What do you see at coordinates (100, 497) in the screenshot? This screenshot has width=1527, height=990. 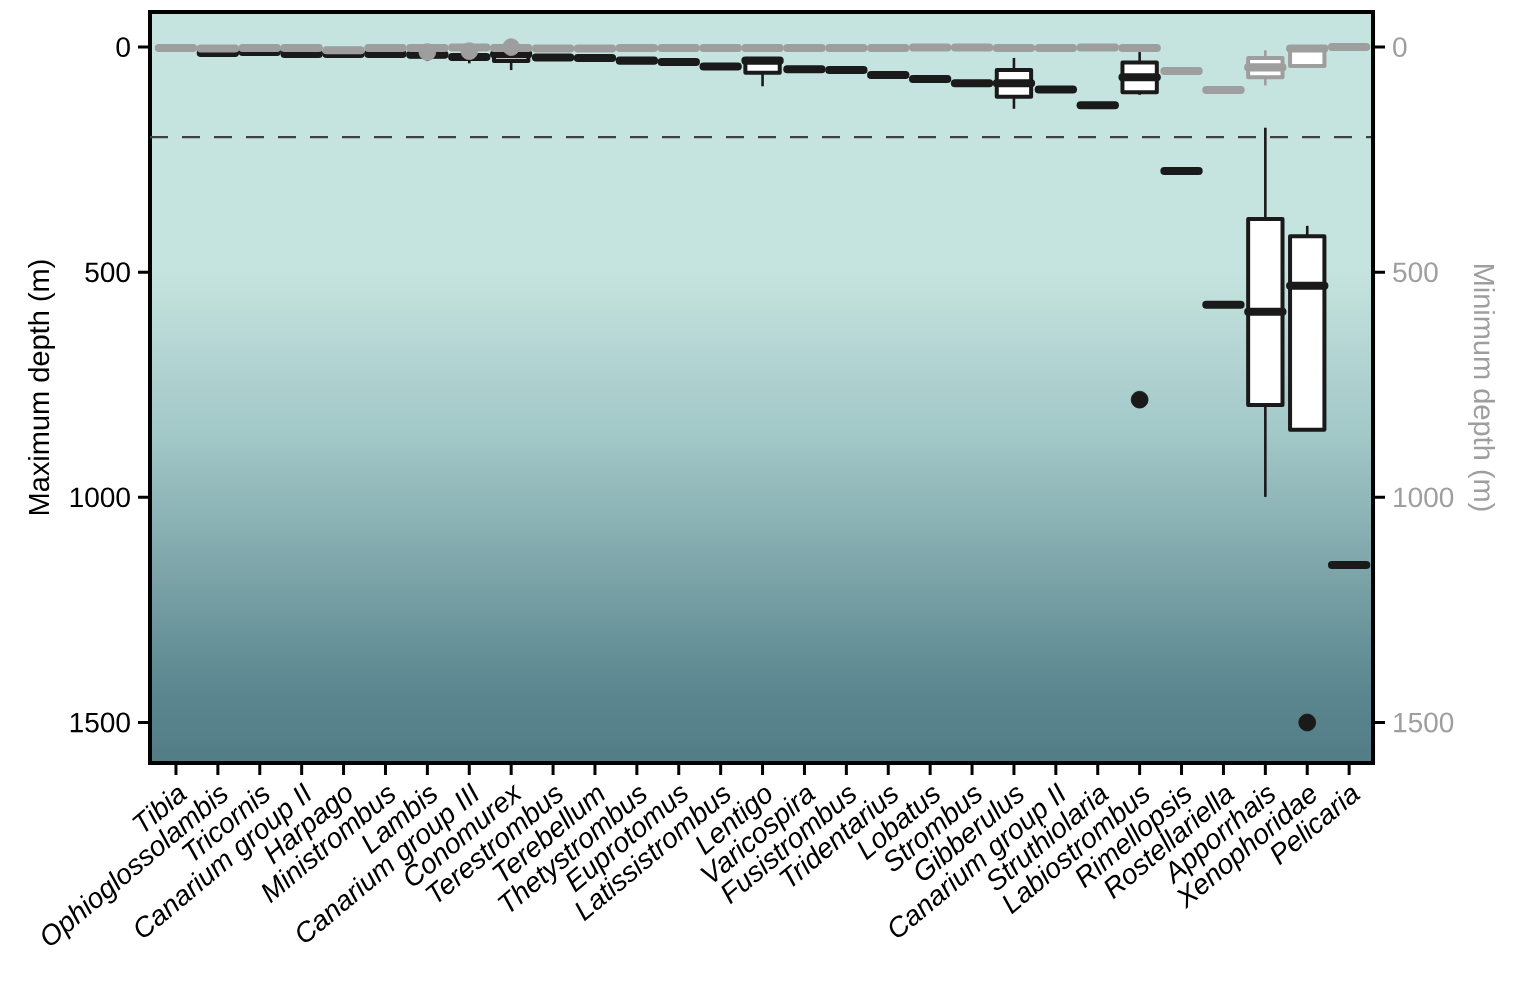 I see `y-tick-label: 1000` at bounding box center [100, 497].